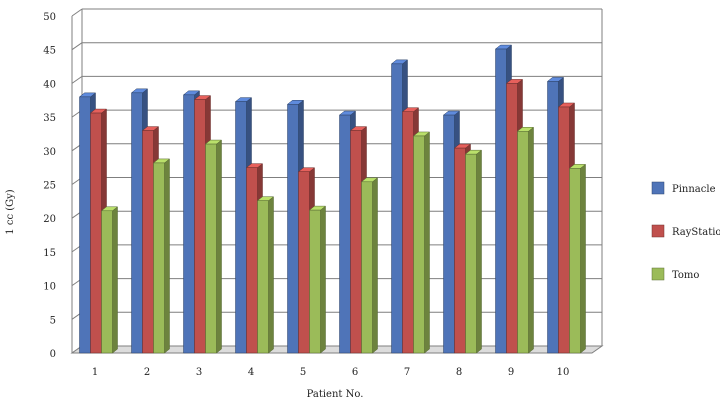 The width and height of the screenshot is (720, 405). What do you see at coordinates (511, 372) in the screenshot?
I see `x-tick-label: 9` at bounding box center [511, 372].